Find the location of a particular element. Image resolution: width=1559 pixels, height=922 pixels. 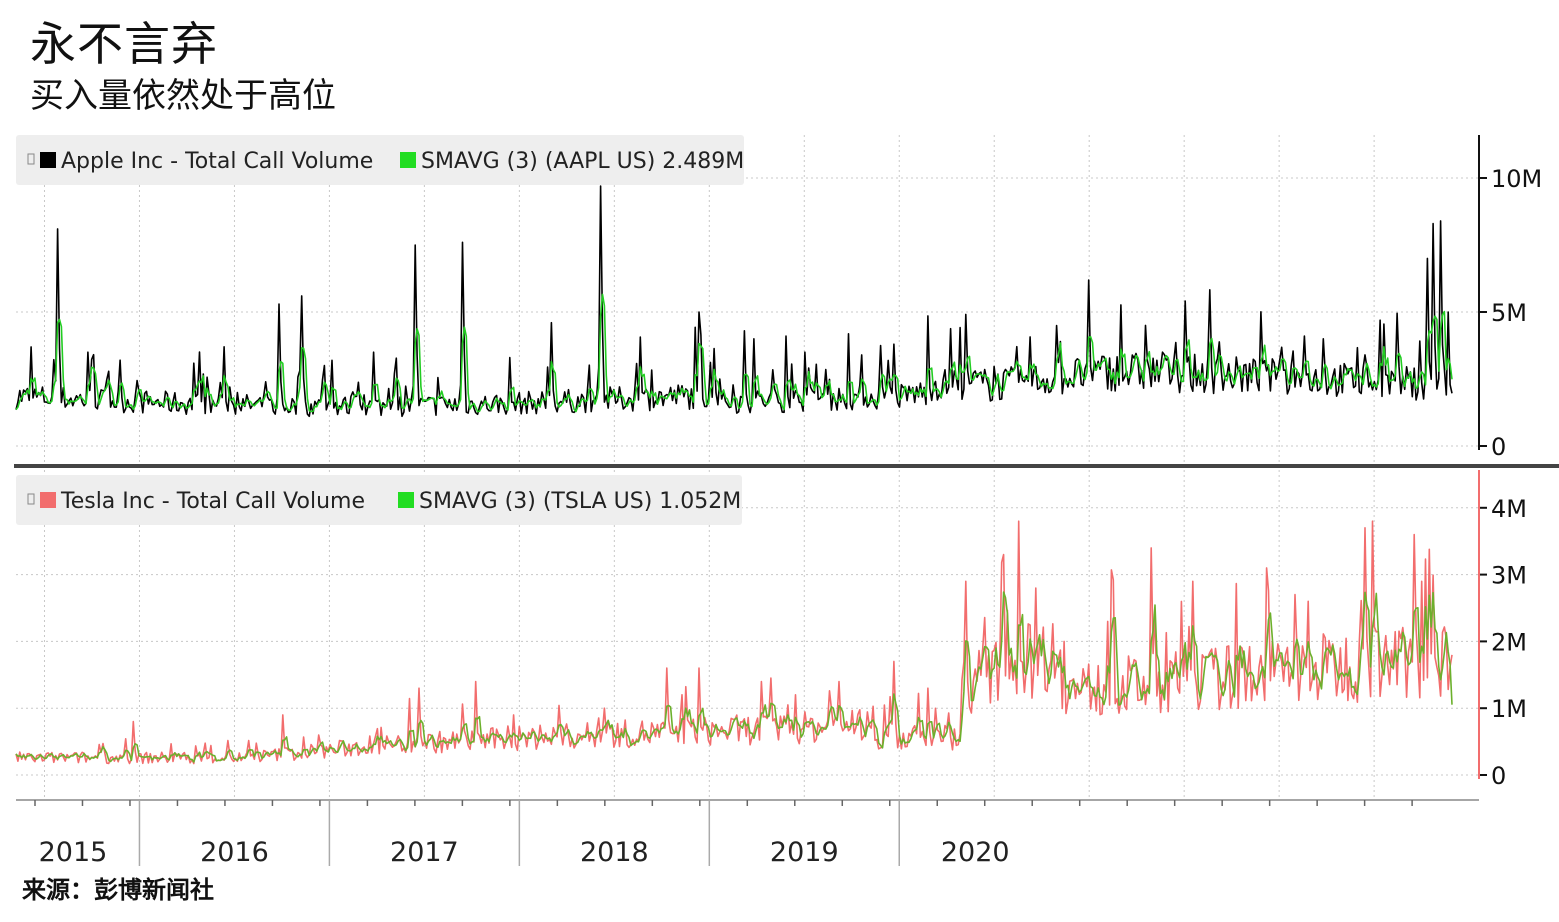

y-tick-label: 2M is located at coordinates (1509, 642).